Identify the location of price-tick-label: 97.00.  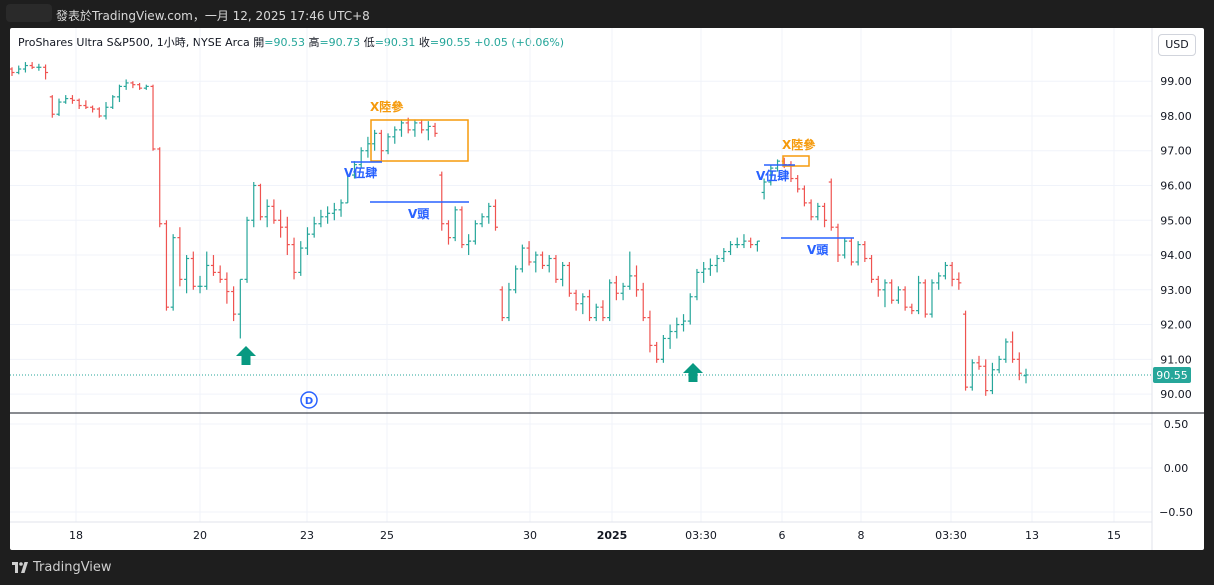
(1176, 151).